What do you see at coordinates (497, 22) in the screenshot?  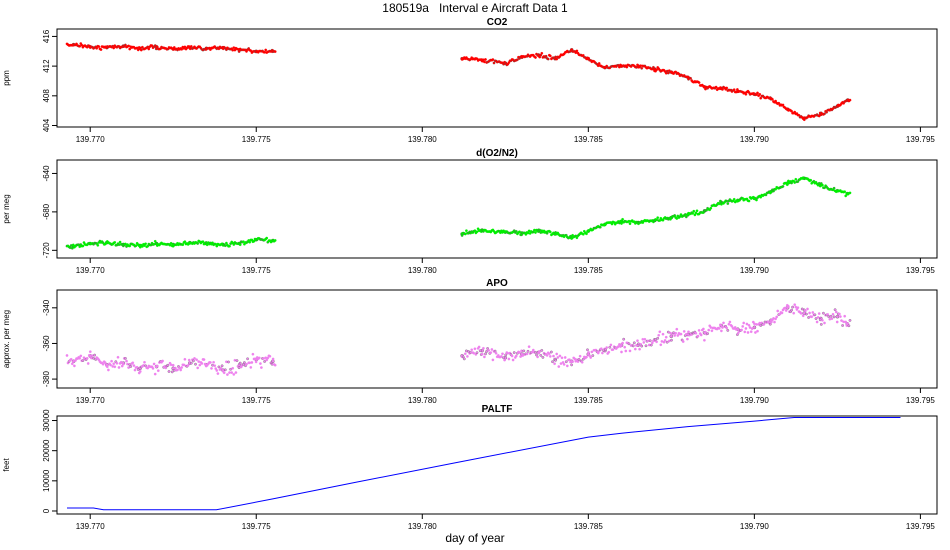 I see `panel-title: CO2` at bounding box center [497, 22].